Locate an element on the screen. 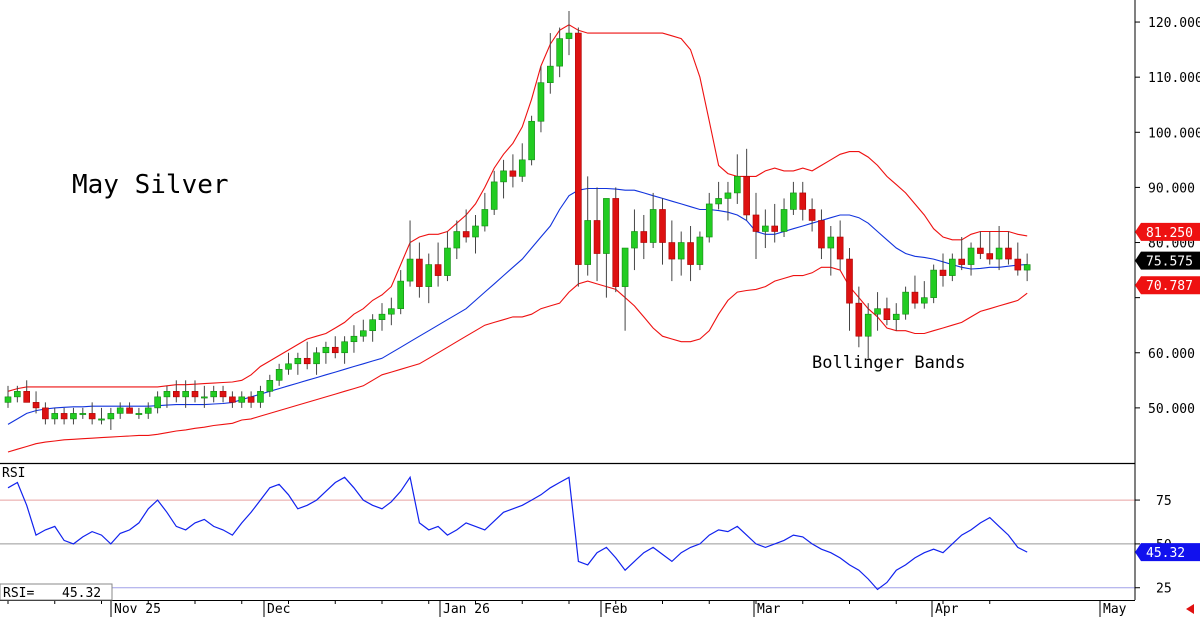 This screenshot has width=1200, height=621. rsi-readout: RSI= 45.32 is located at coordinates (56, 592).